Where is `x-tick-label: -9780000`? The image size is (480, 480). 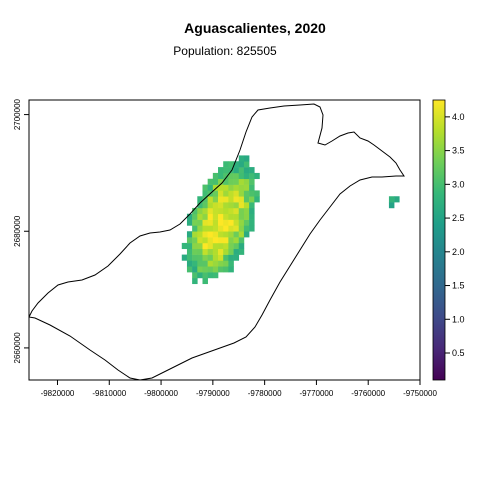
x-tick-label: -9780000 is located at coordinates (265, 393).